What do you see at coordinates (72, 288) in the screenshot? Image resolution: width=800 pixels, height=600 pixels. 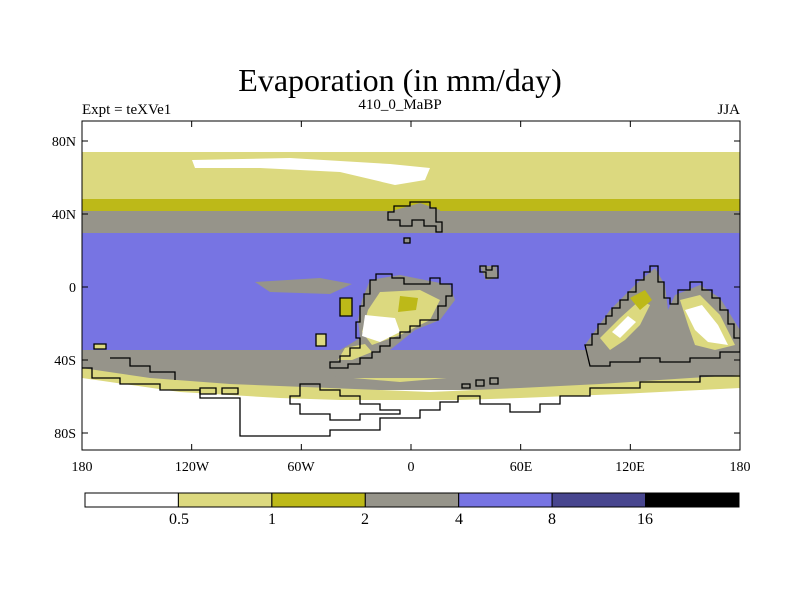 I see `lat-label: 0` at bounding box center [72, 288].